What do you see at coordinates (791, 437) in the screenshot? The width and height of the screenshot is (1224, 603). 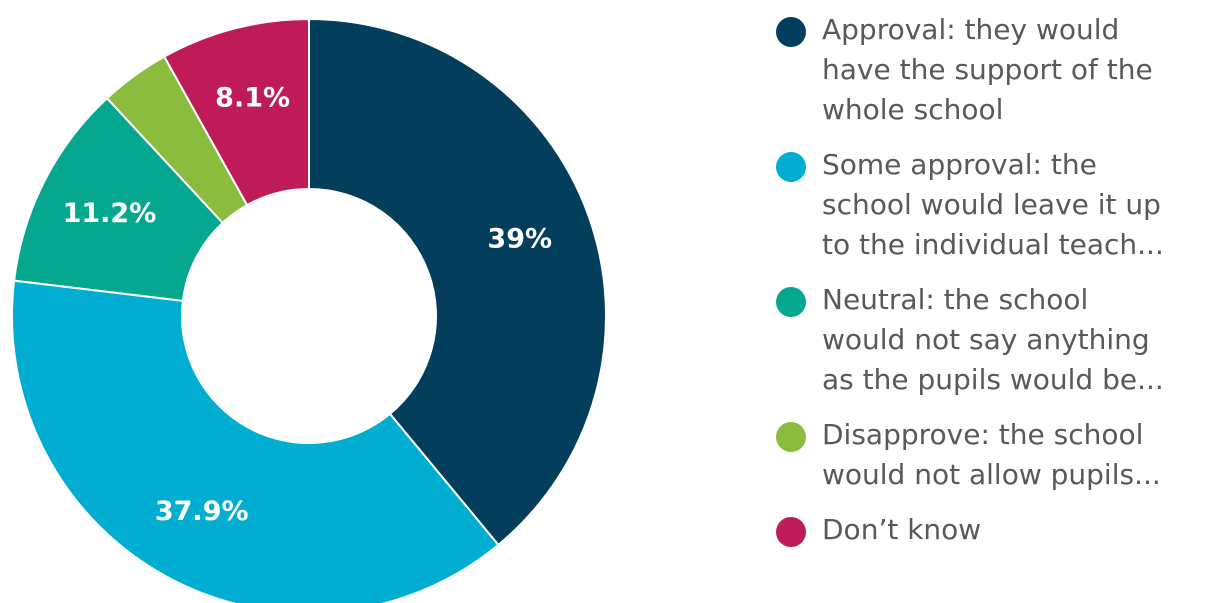 I see `legend-swatch-disapprove` at bounding box center [791, 437].